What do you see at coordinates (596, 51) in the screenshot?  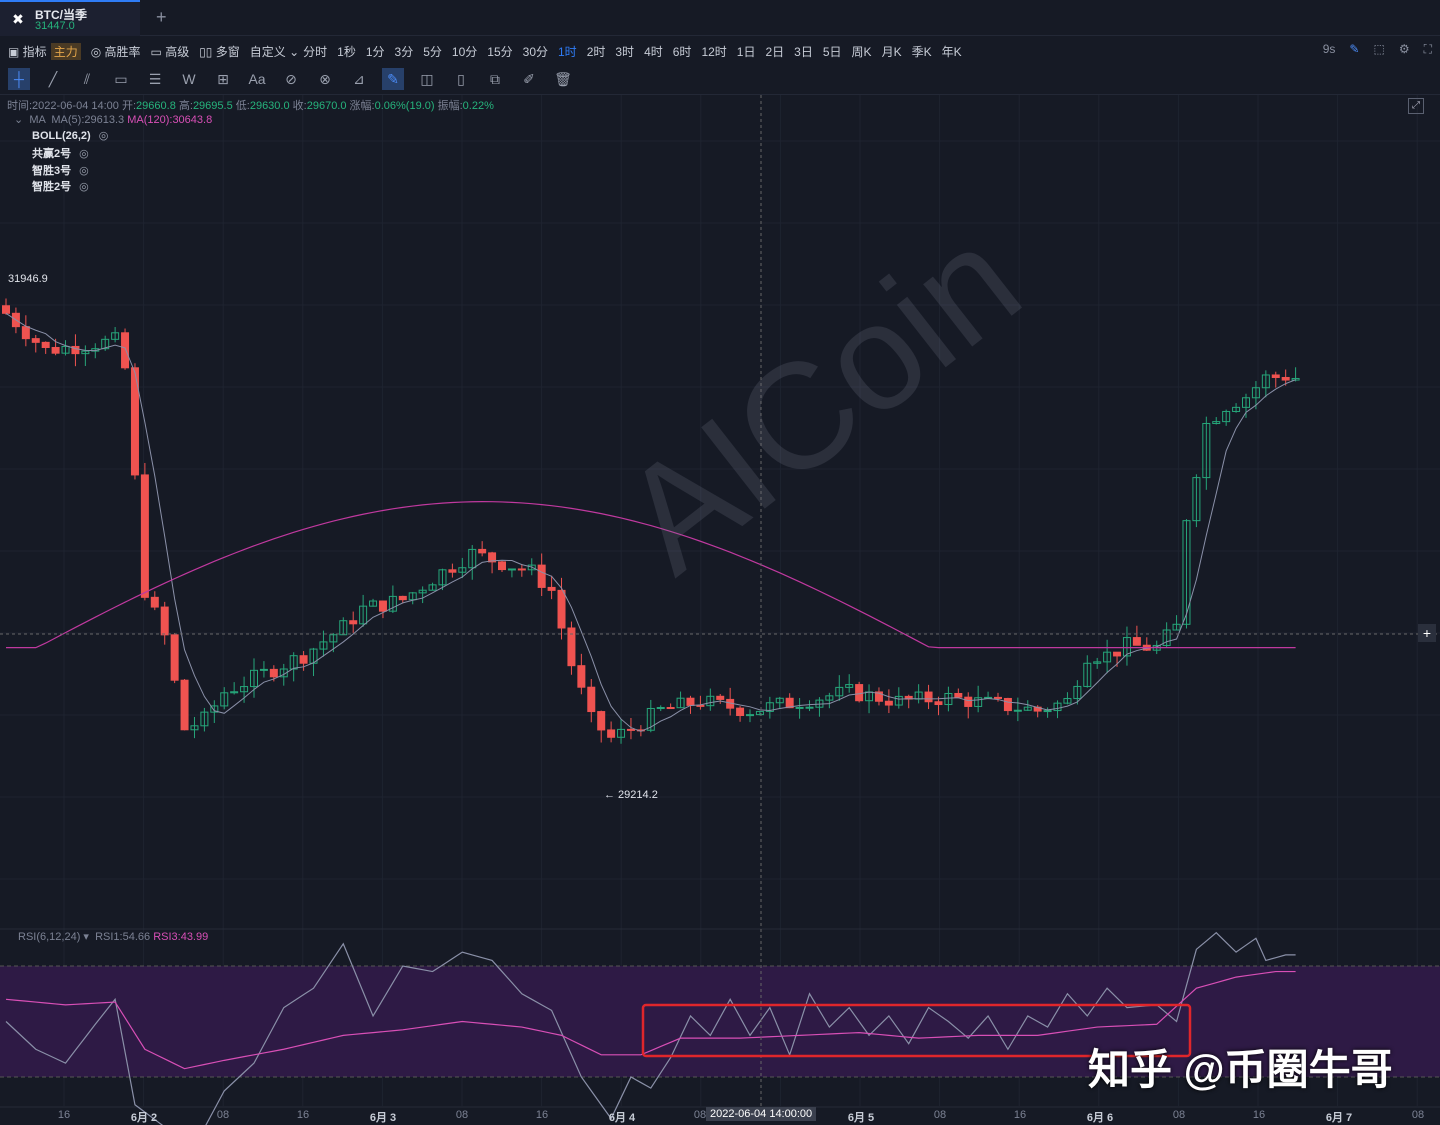 I see `period-9: 2时` at bounding box center [596, 51].